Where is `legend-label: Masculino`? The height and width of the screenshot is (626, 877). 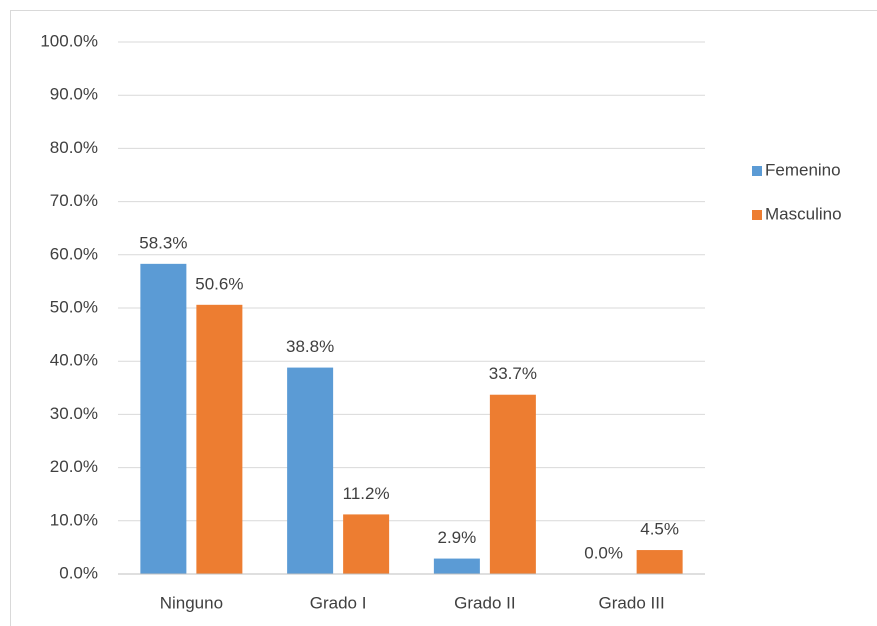
legend-label: Masculino is located at coordinates (803, 213).